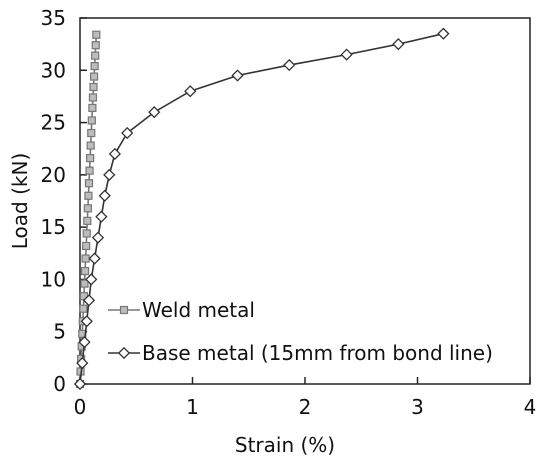 This screenshot has height=461, width=558. I want to click on x-axis-label: Strain (%), so click(285, 445).